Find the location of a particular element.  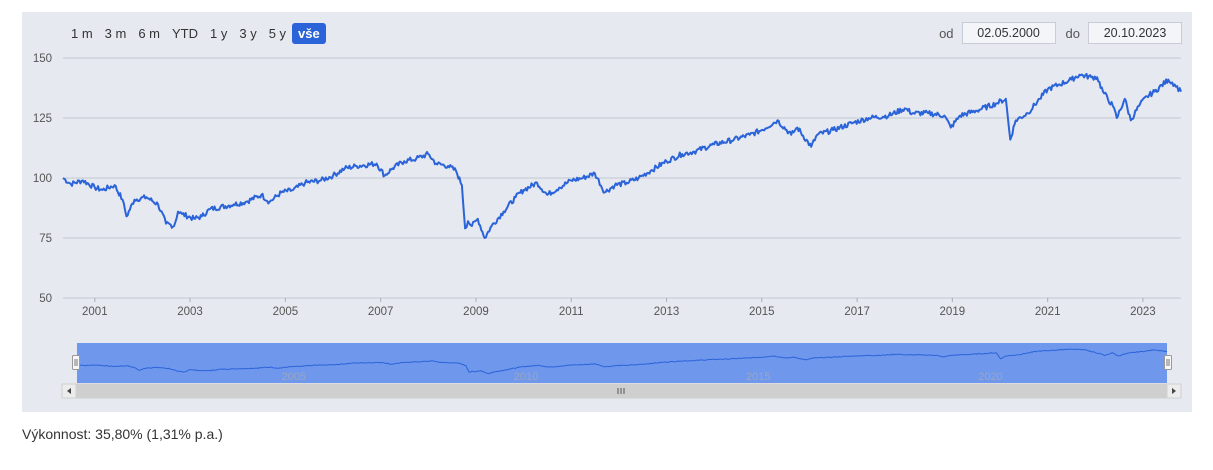

x-tick-label: 2021 is located at coordinates (1048, 312).